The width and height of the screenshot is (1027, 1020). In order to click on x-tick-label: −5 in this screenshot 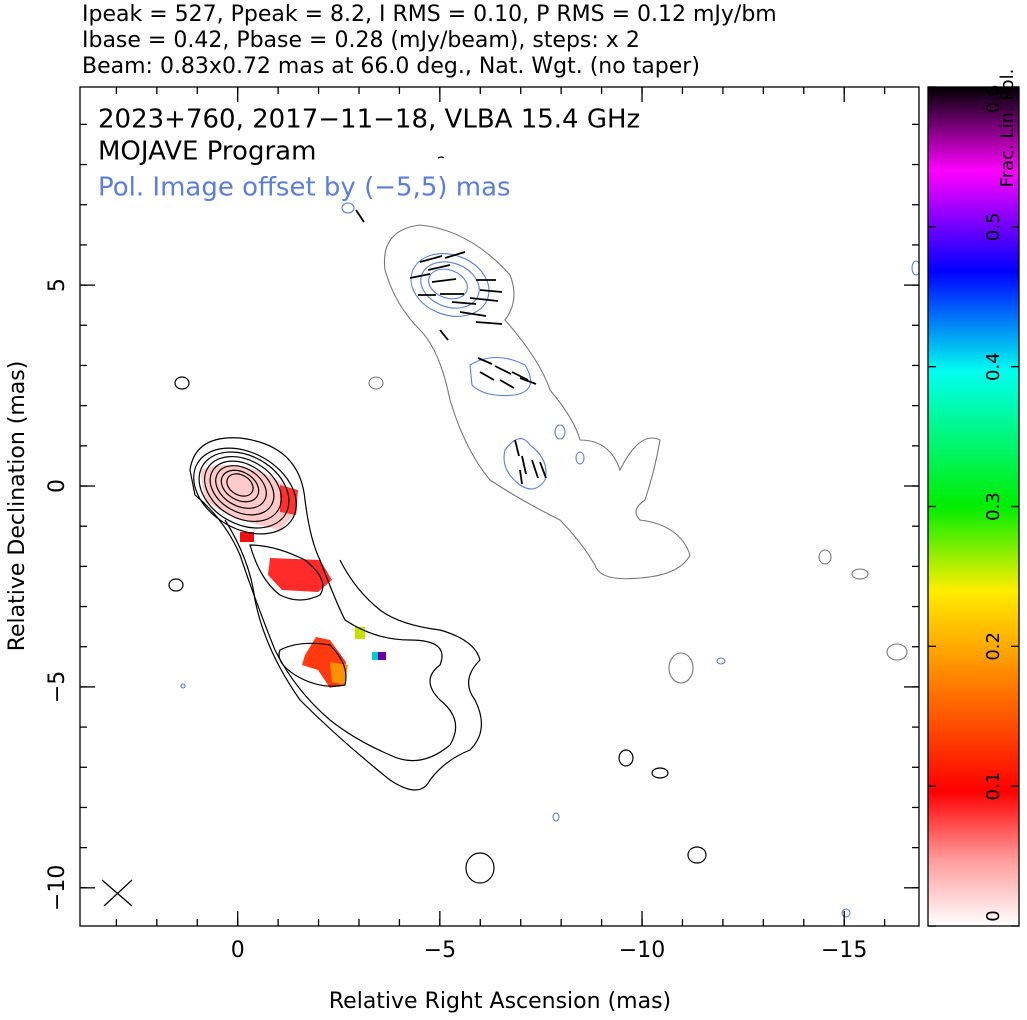, I will do `click(440, 950)`.